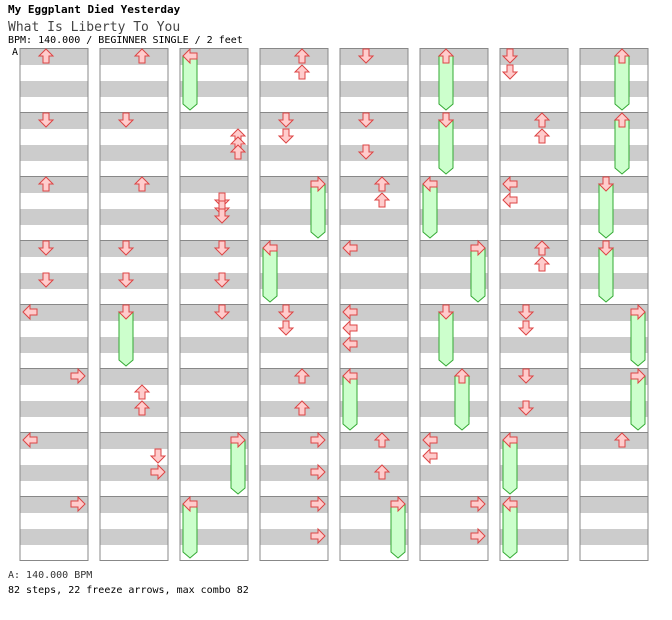 The image size is (672, 620). Describe the element at coordinates (94, 9) in the screenshot. I see `song-title: My Eggplant Died Yesterday` at that location.